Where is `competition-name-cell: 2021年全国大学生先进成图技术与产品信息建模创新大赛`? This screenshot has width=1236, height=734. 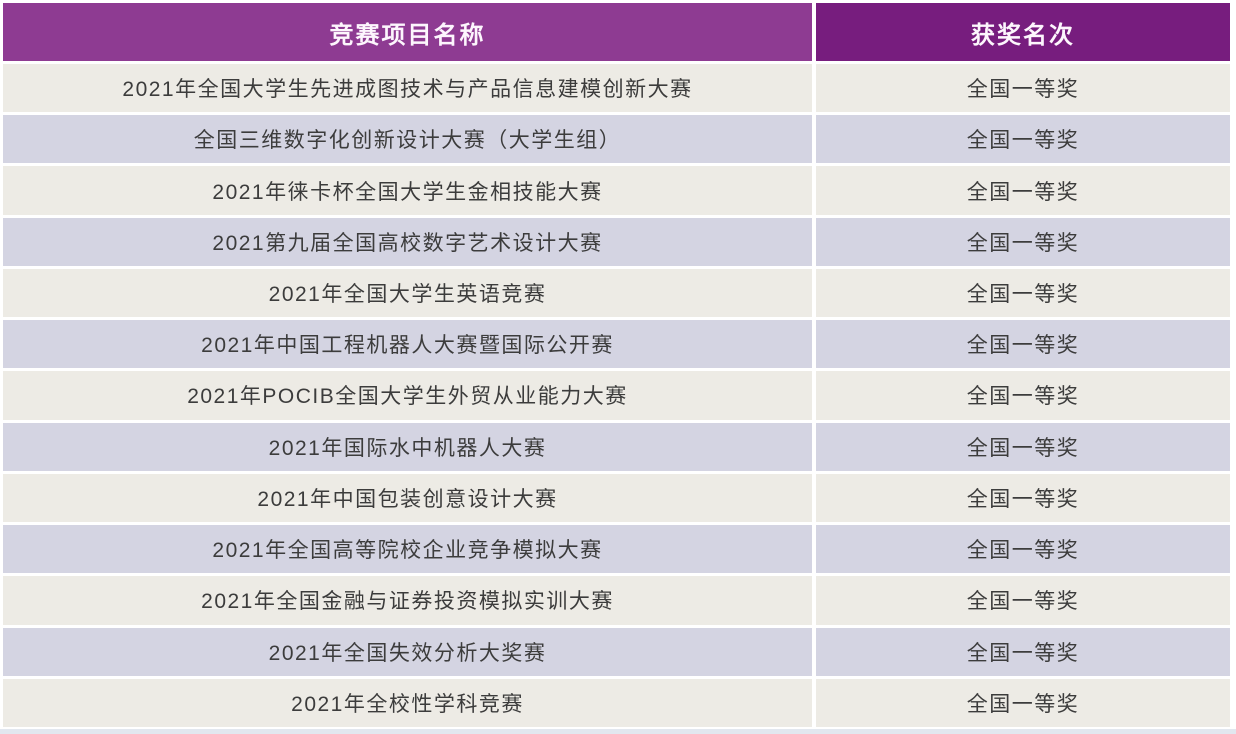
competition-name-cell: 2021年全国大学生先进成图技术与产品信息建模创新大赛 is located at coordinates (407, 88).